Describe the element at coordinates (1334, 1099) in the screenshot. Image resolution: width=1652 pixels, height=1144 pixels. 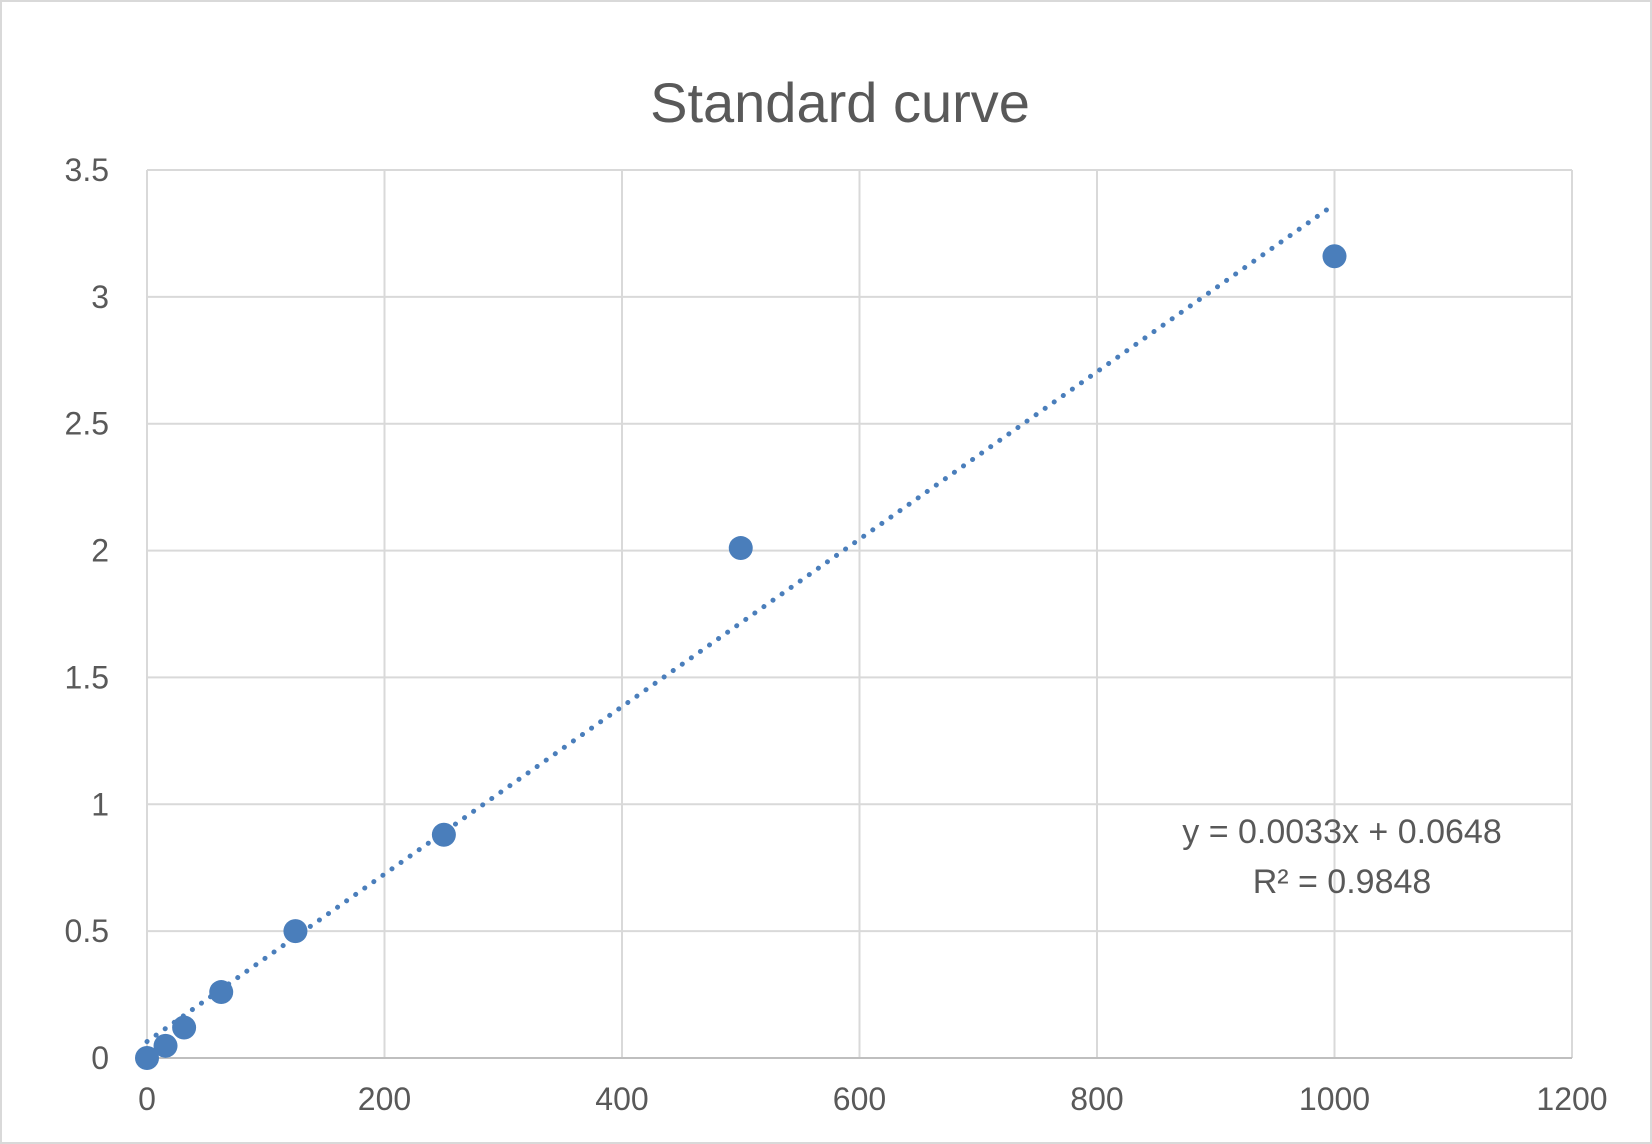
I see `x-tick-label: 1000` at that location.